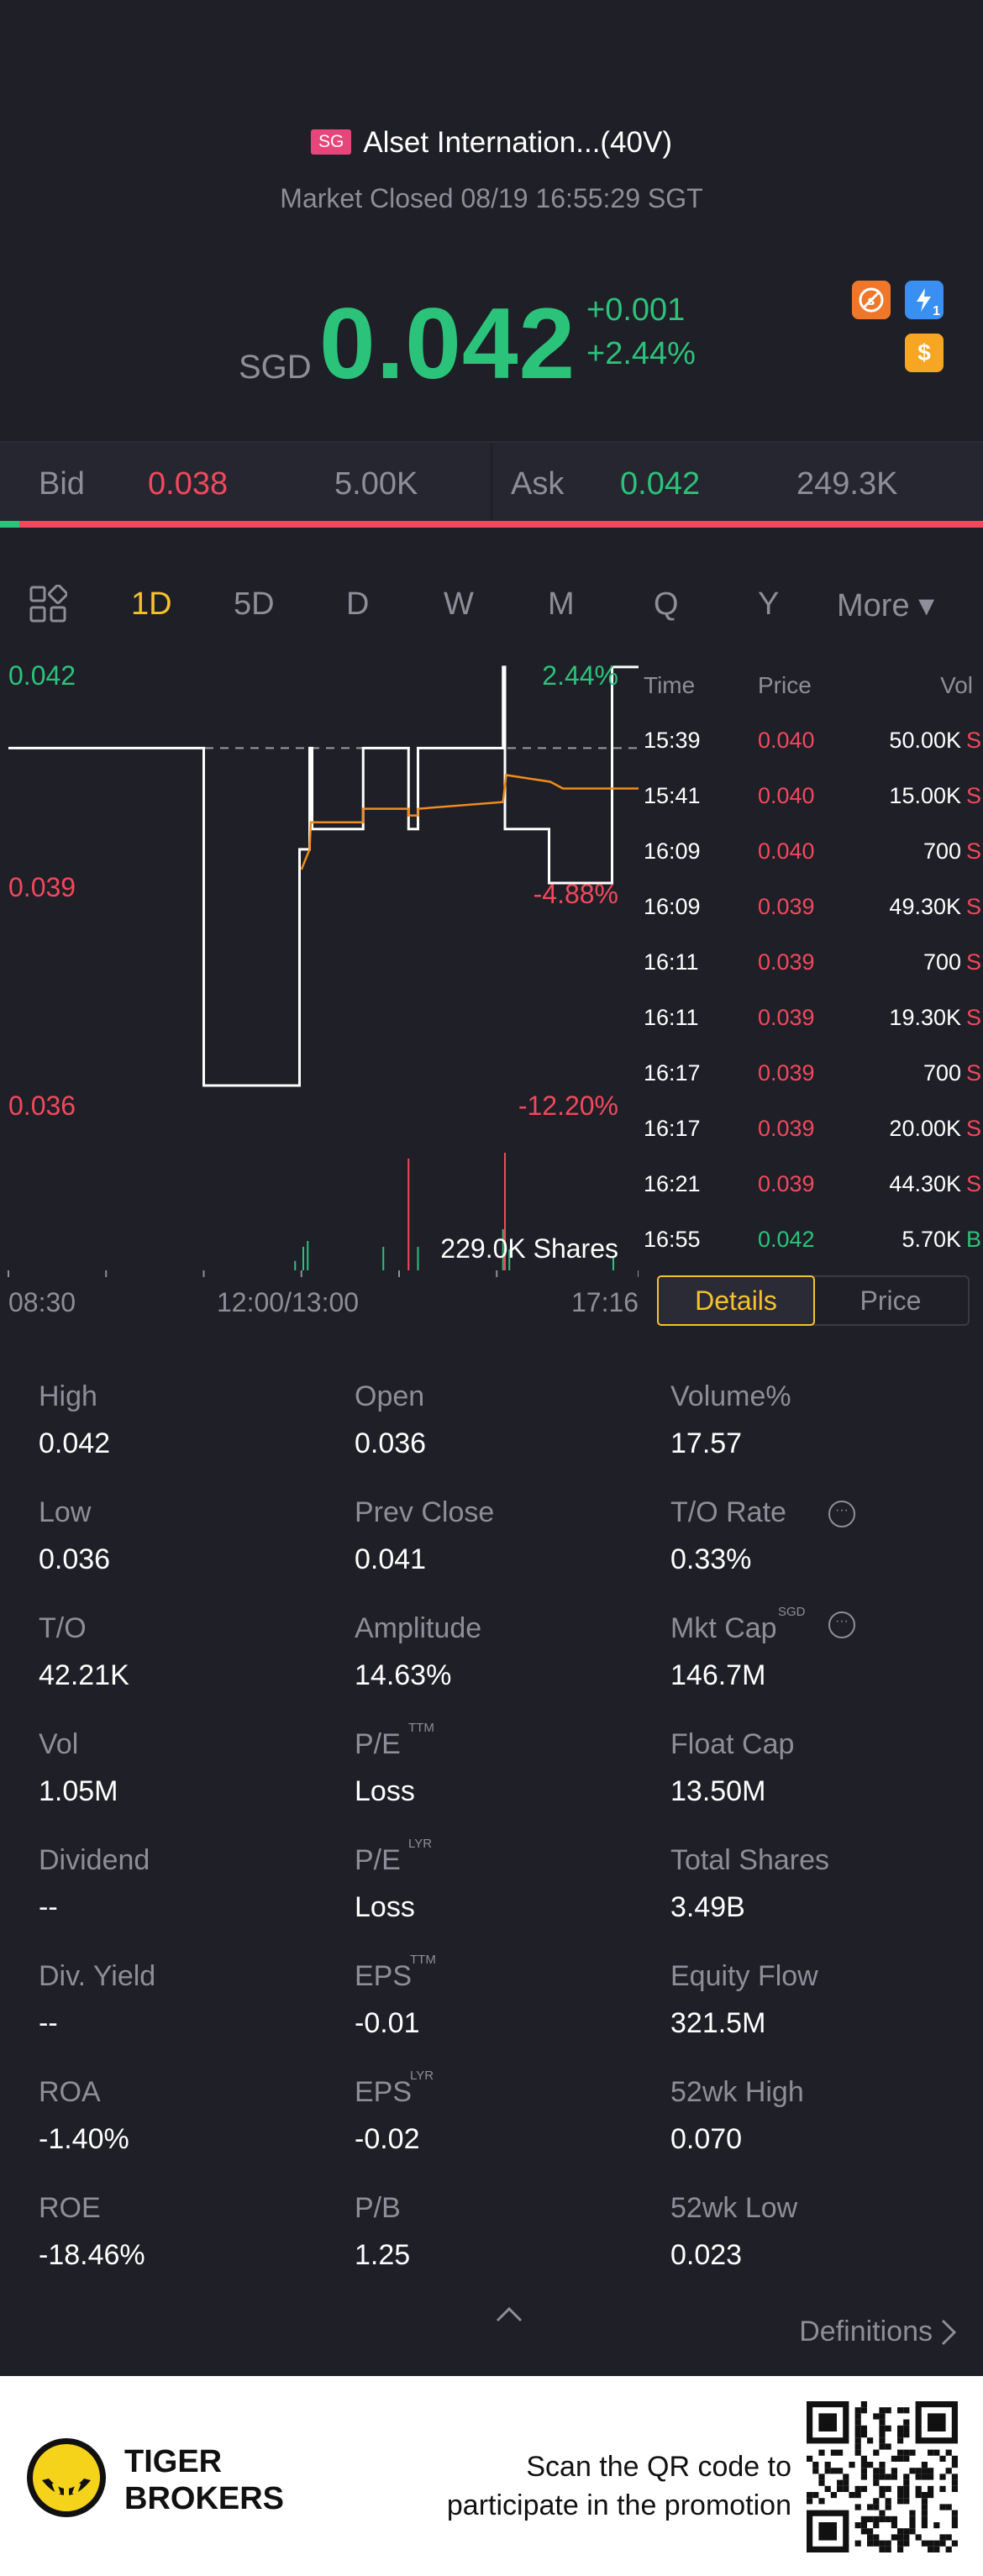 The width and height of the screenshot is (983, 2576). What do you see at coordinates (459, 604) in the screenshot?
I see `tab-week: W` at bounding box center [459, 604].